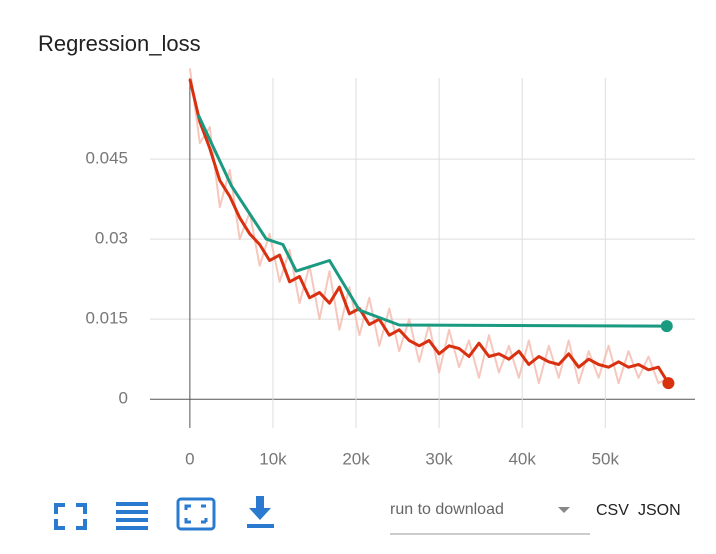 The height and width of the screenshot is (554, 716). Describe the element at coordinates (106, 318) in the screenshot. I see `y-tick-label: 0.015` at that location.